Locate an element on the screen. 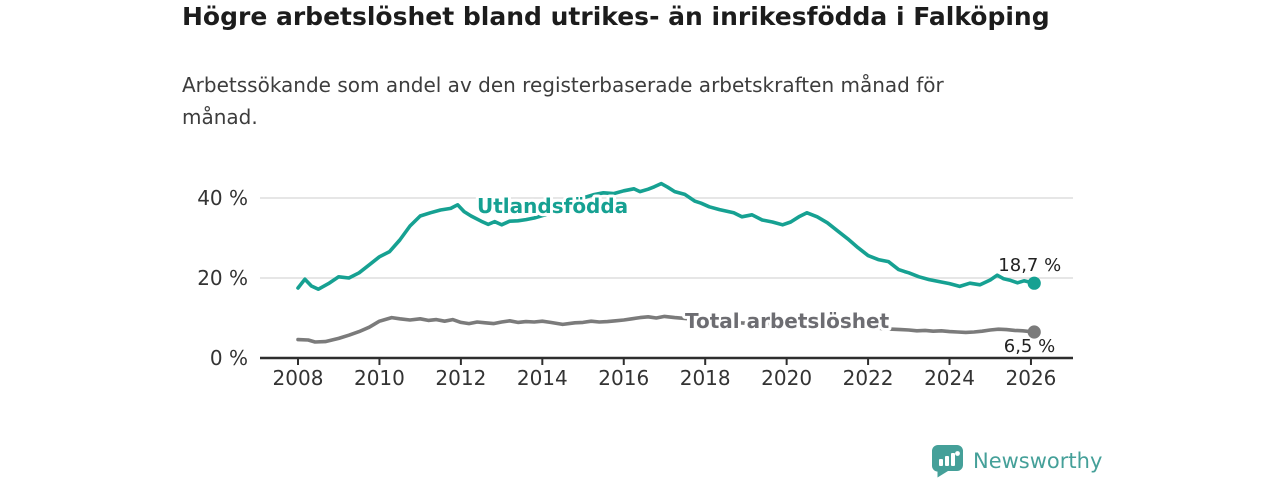 The width and height of the screenshot is (1280, 480). x-tick-label: 2014 is located at coordinates (542, 378).